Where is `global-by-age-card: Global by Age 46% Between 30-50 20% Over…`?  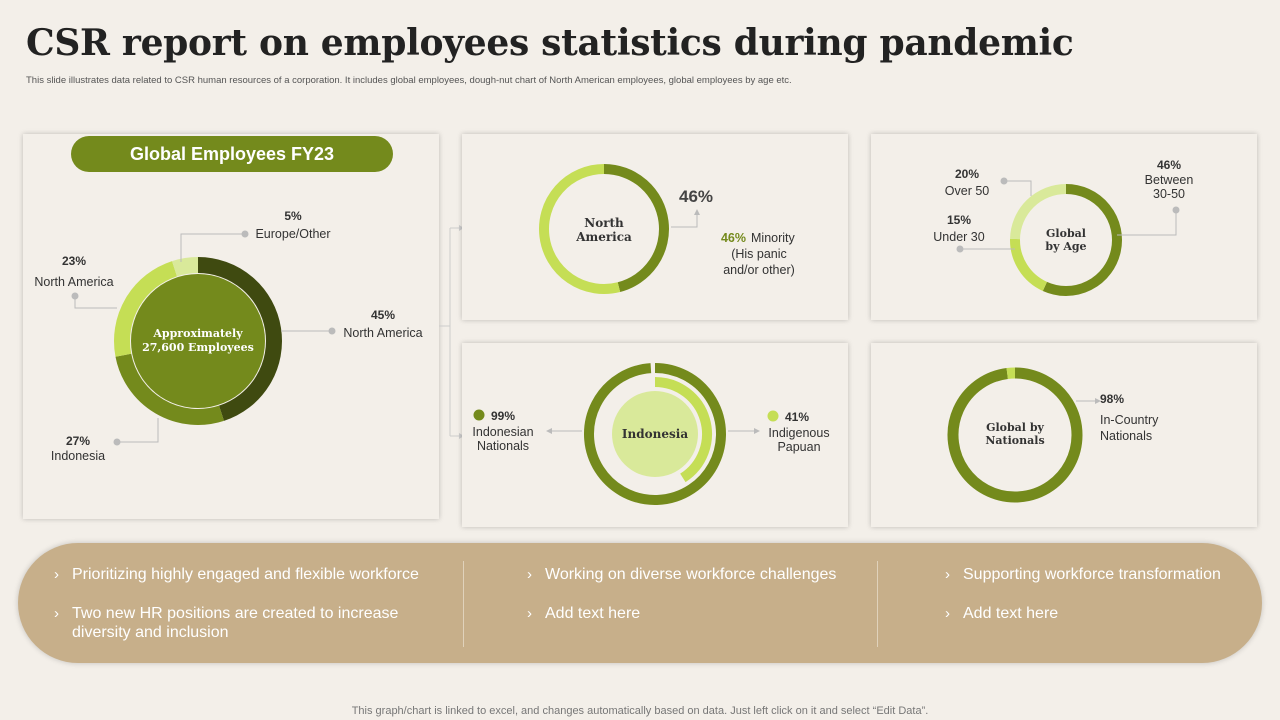 global-by-age-card: Global by Age 46% Between 30-50 20% Over… is located at coordinates (1064, 227).